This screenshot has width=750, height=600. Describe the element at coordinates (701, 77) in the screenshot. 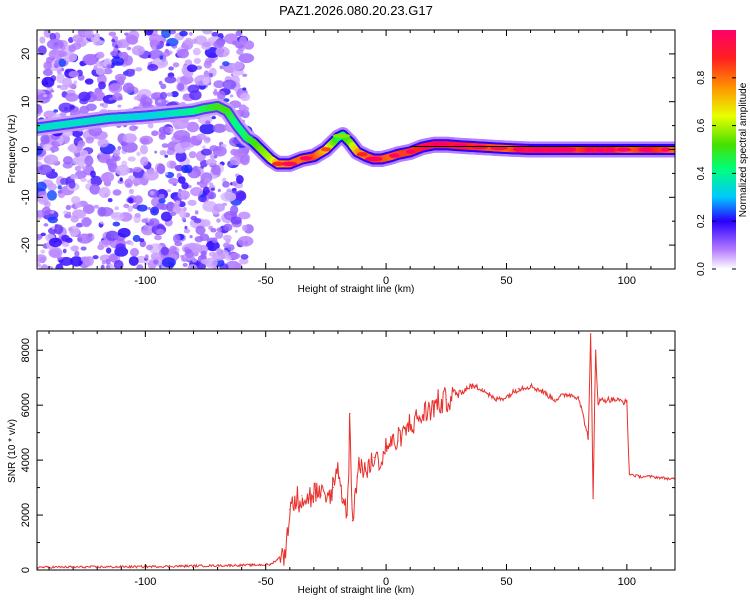

I see `colorbar-tick-label: 0.8` at that location.